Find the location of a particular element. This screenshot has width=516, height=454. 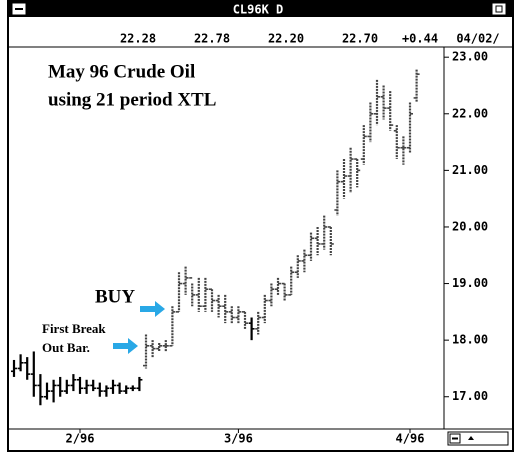

maximize-button is located at coordinates (499, 9).